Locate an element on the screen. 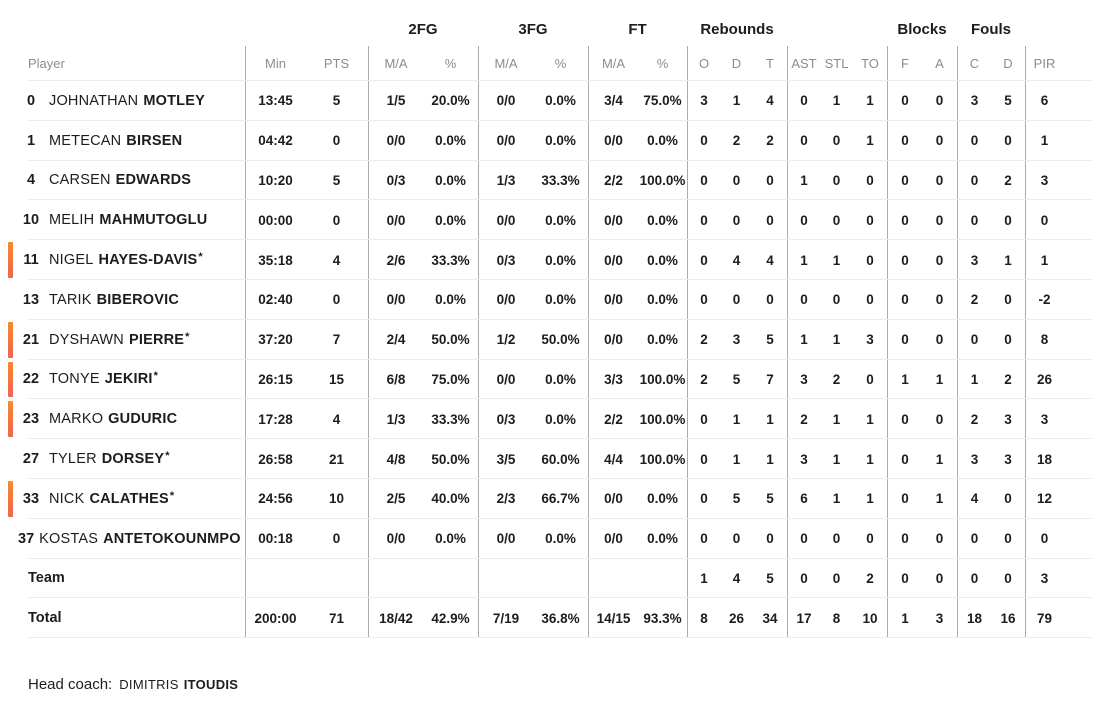 This screenshot has width=1105, height=708. fg3-made-attempted-cell is located at coordinates (505, 578).